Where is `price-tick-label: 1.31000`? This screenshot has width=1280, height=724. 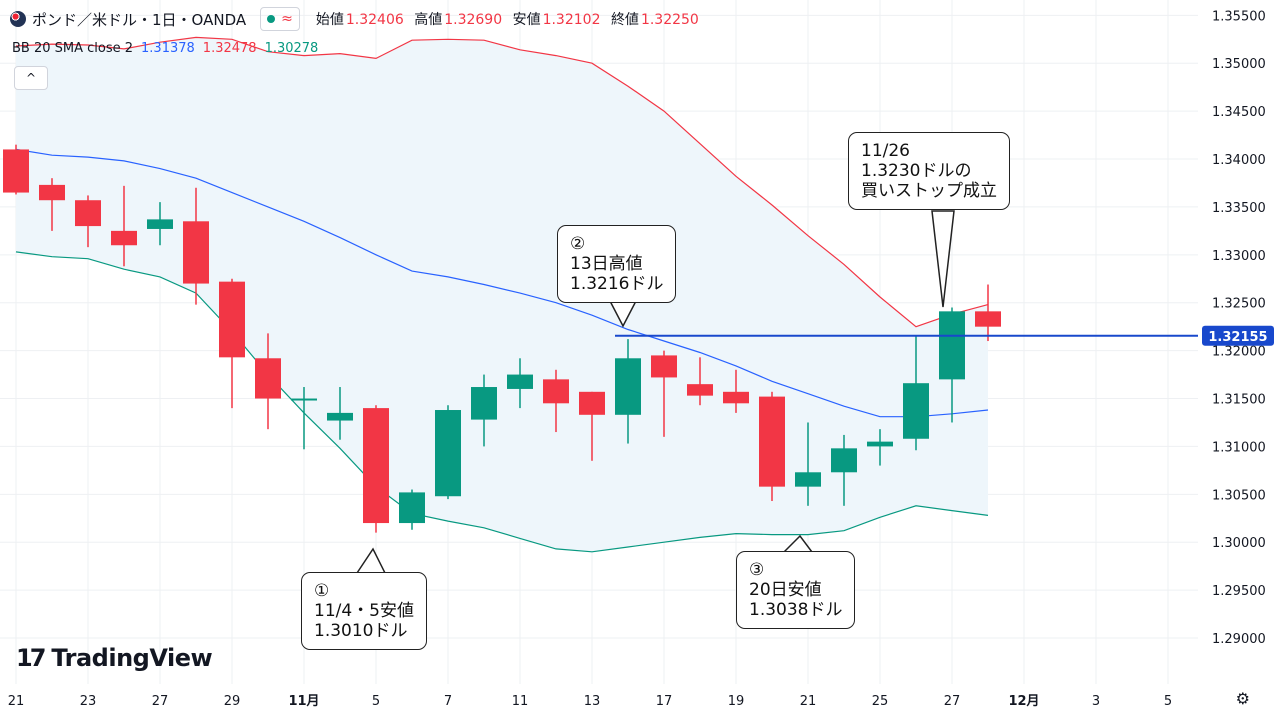 price-tick-label: 1.31000 is located at coordinates (1239, 447).